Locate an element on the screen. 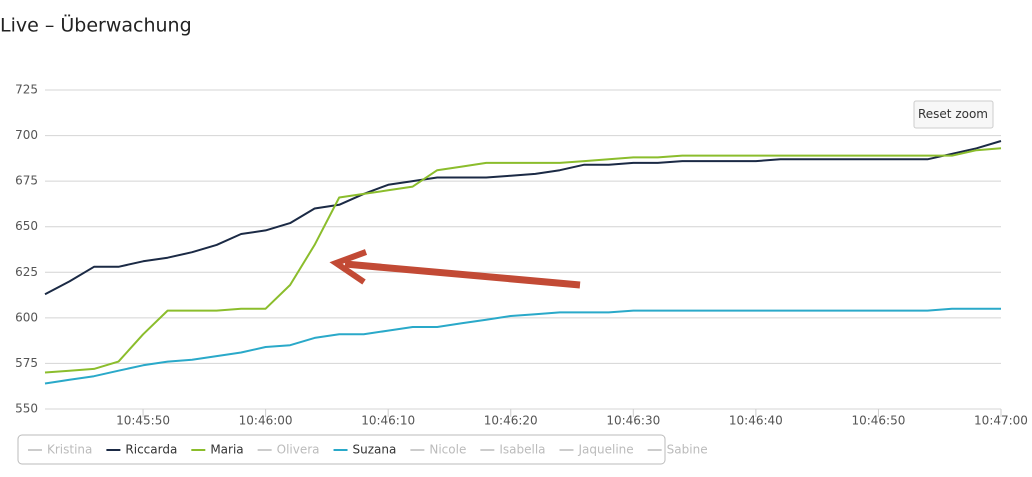 This screenshot has height=477, width=1032. arrow-head is located at coordinates (348, 267).